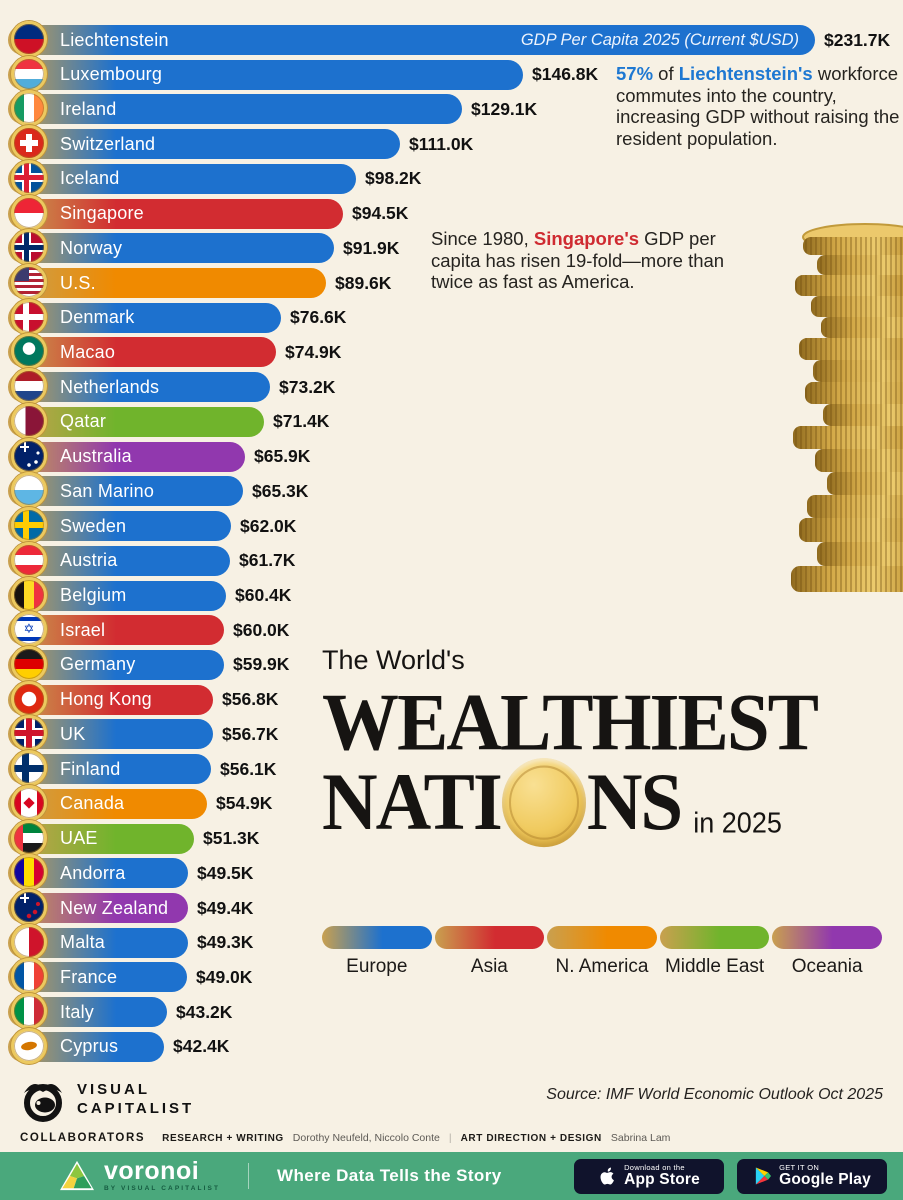 The image size is (903, 1200). I want to click on legend-item: Middle East, so click(714, 952).